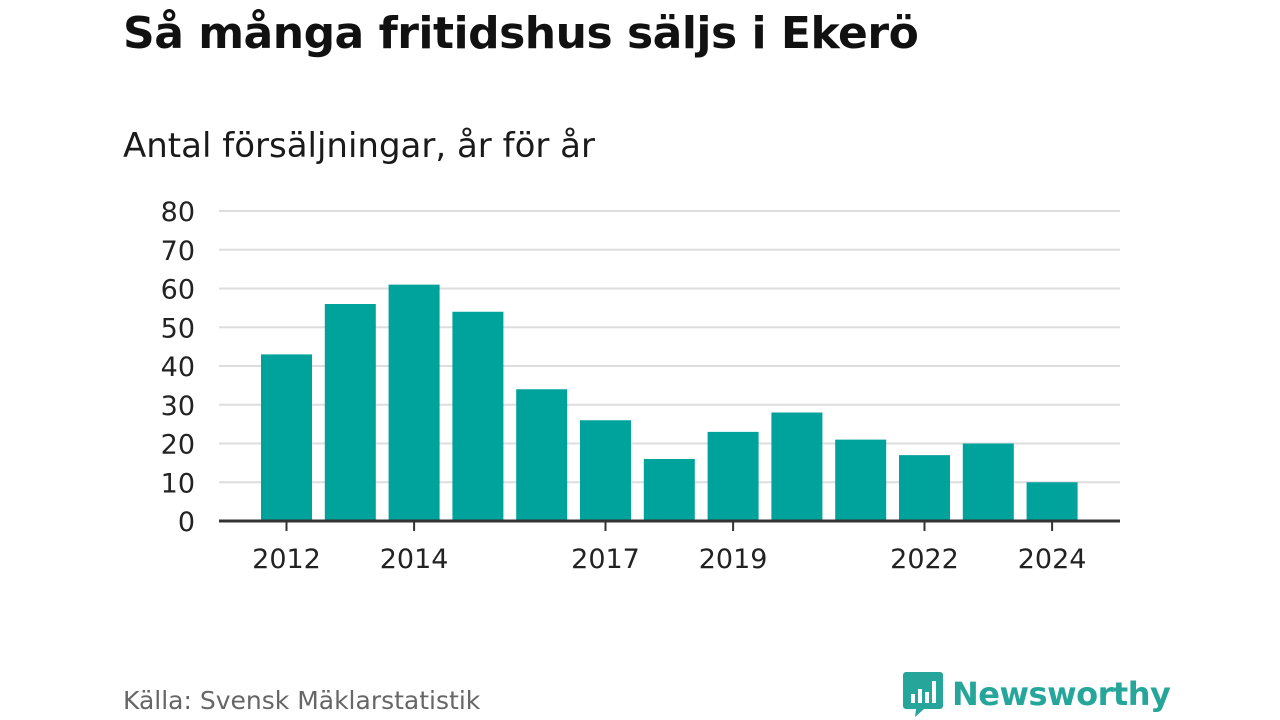 This screenshot has height=720, width=1280. Describe the element at coordinates (923, 694) in the screenshot. I see `newsworthy-icon` at that location.